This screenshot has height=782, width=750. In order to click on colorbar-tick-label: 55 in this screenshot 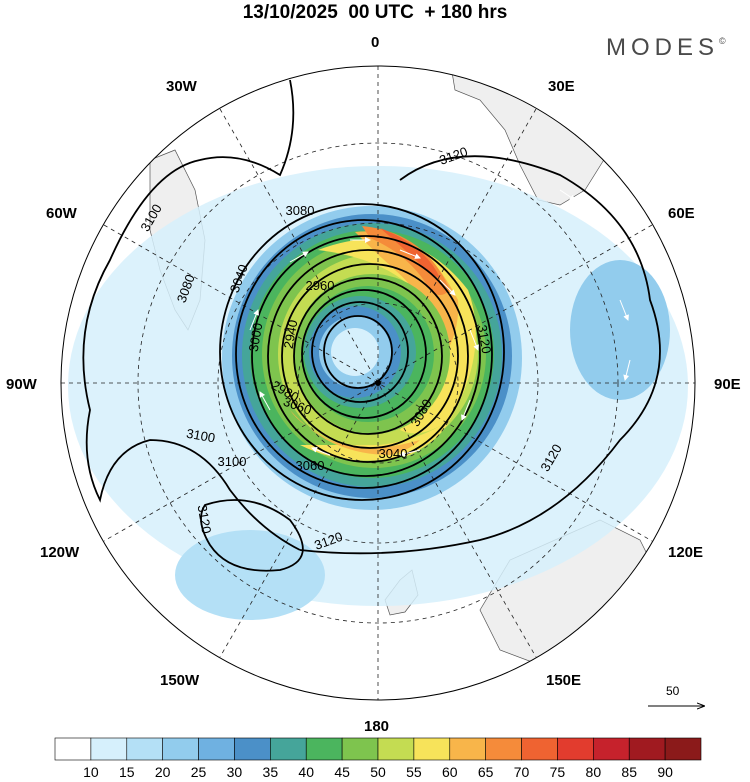, I will do `click(414, 772)`.